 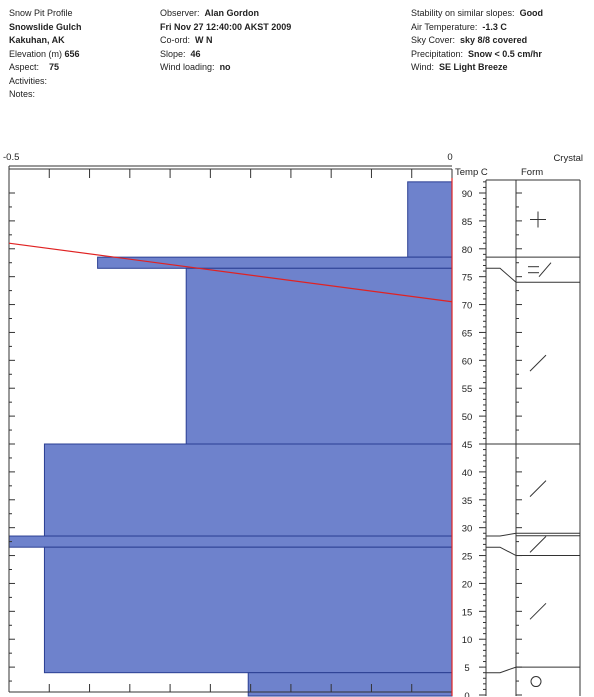 I want to click on temp-tick-label: 85, so click(x=467, y=222).